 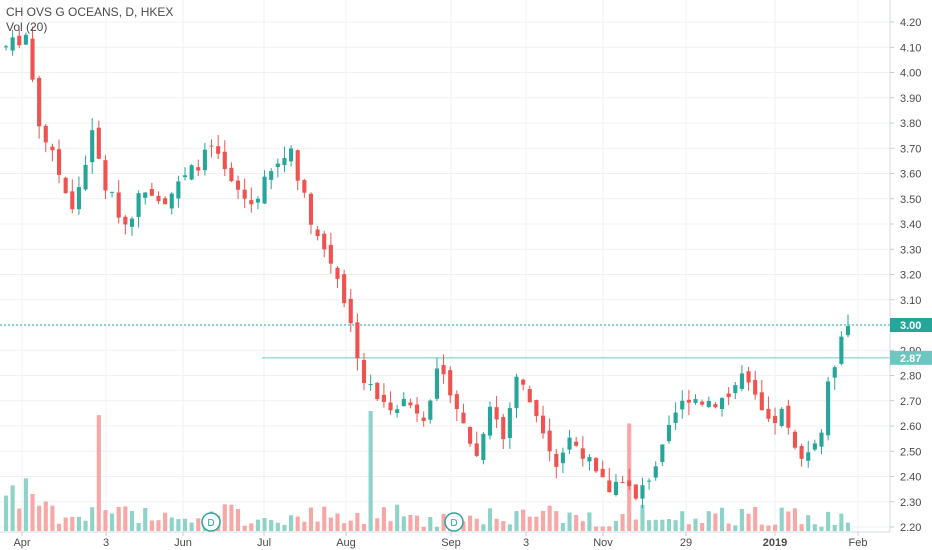 I want to click on x-tick-label: Apr, so click(x=21, y=543).